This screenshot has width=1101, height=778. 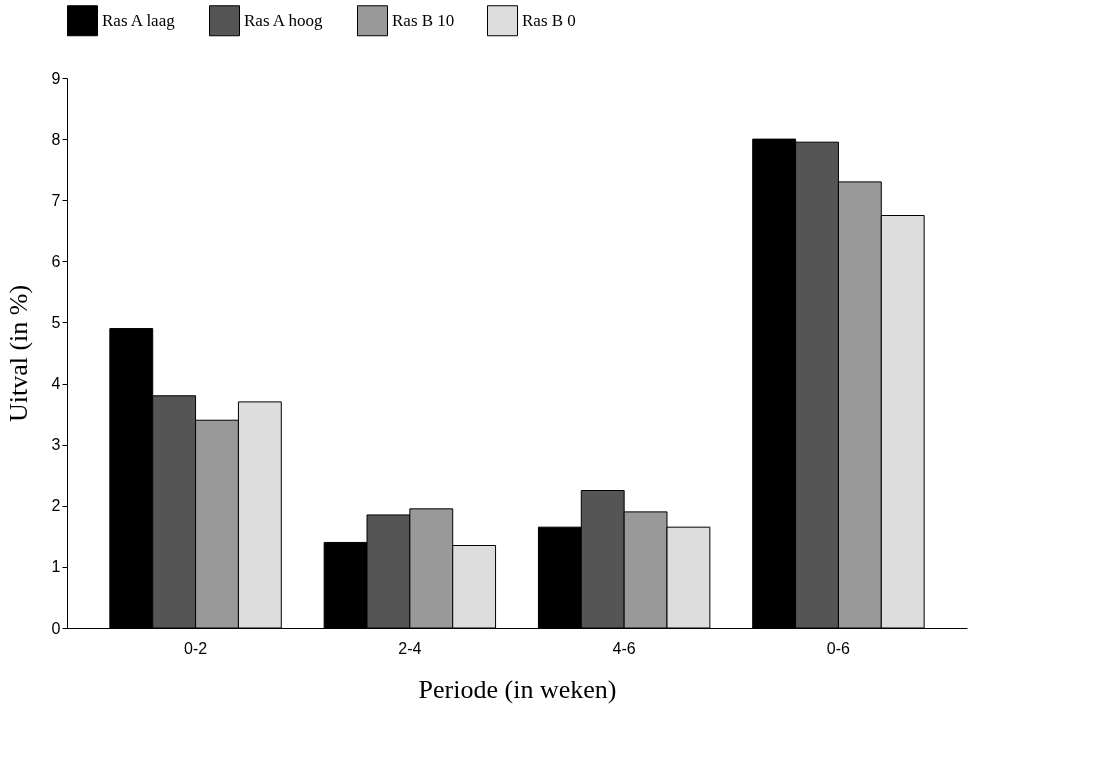 What do you see at coordinates (517, 689) in the screenshot?
I see `x-axis-title: Periode (in weken)` at bounding box center [517, 689].